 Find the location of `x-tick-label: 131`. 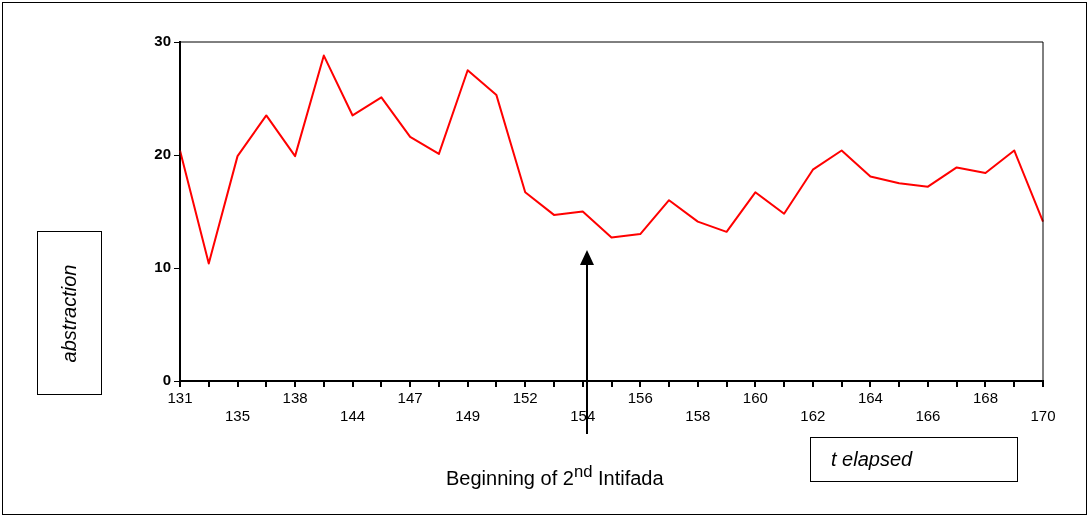

x-tick-label: 131 is located at coordinates (180, 398).